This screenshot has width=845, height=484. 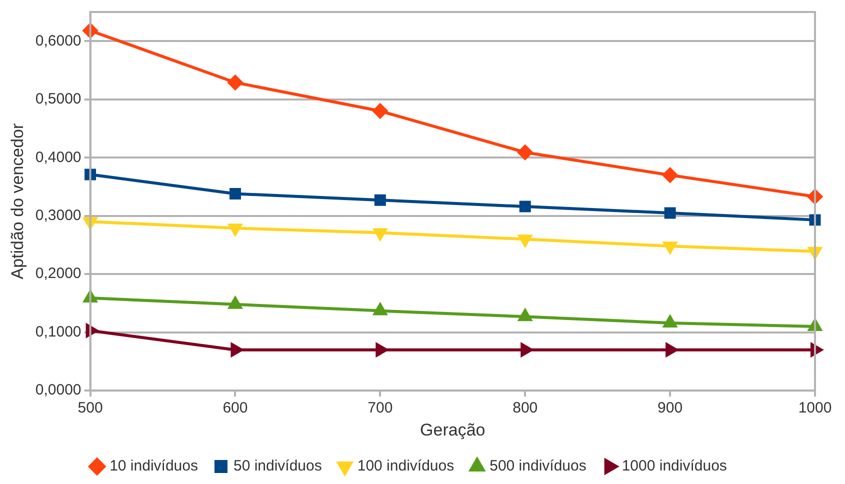 I want to click on x-axis-title: Geração, so click(x=453, y=430).